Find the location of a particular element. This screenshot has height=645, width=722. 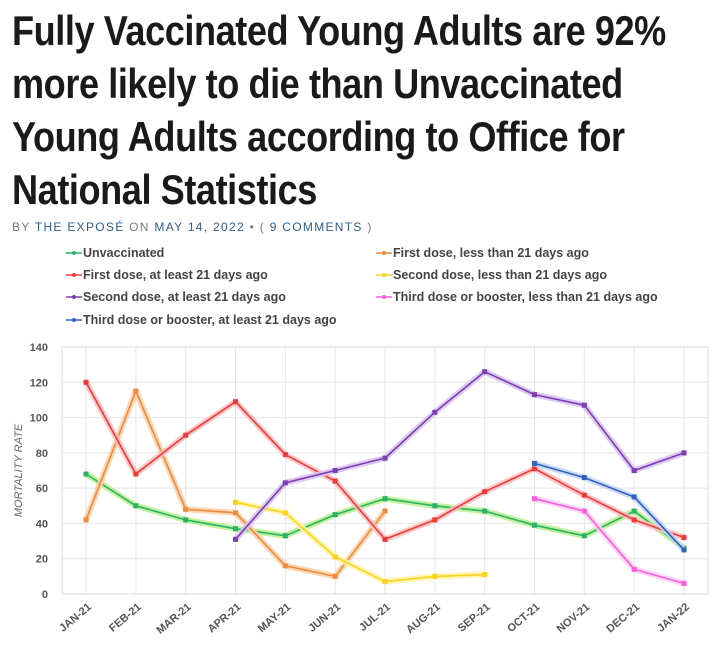

y-tick-label: 40 is located at coordinates (42, 524).